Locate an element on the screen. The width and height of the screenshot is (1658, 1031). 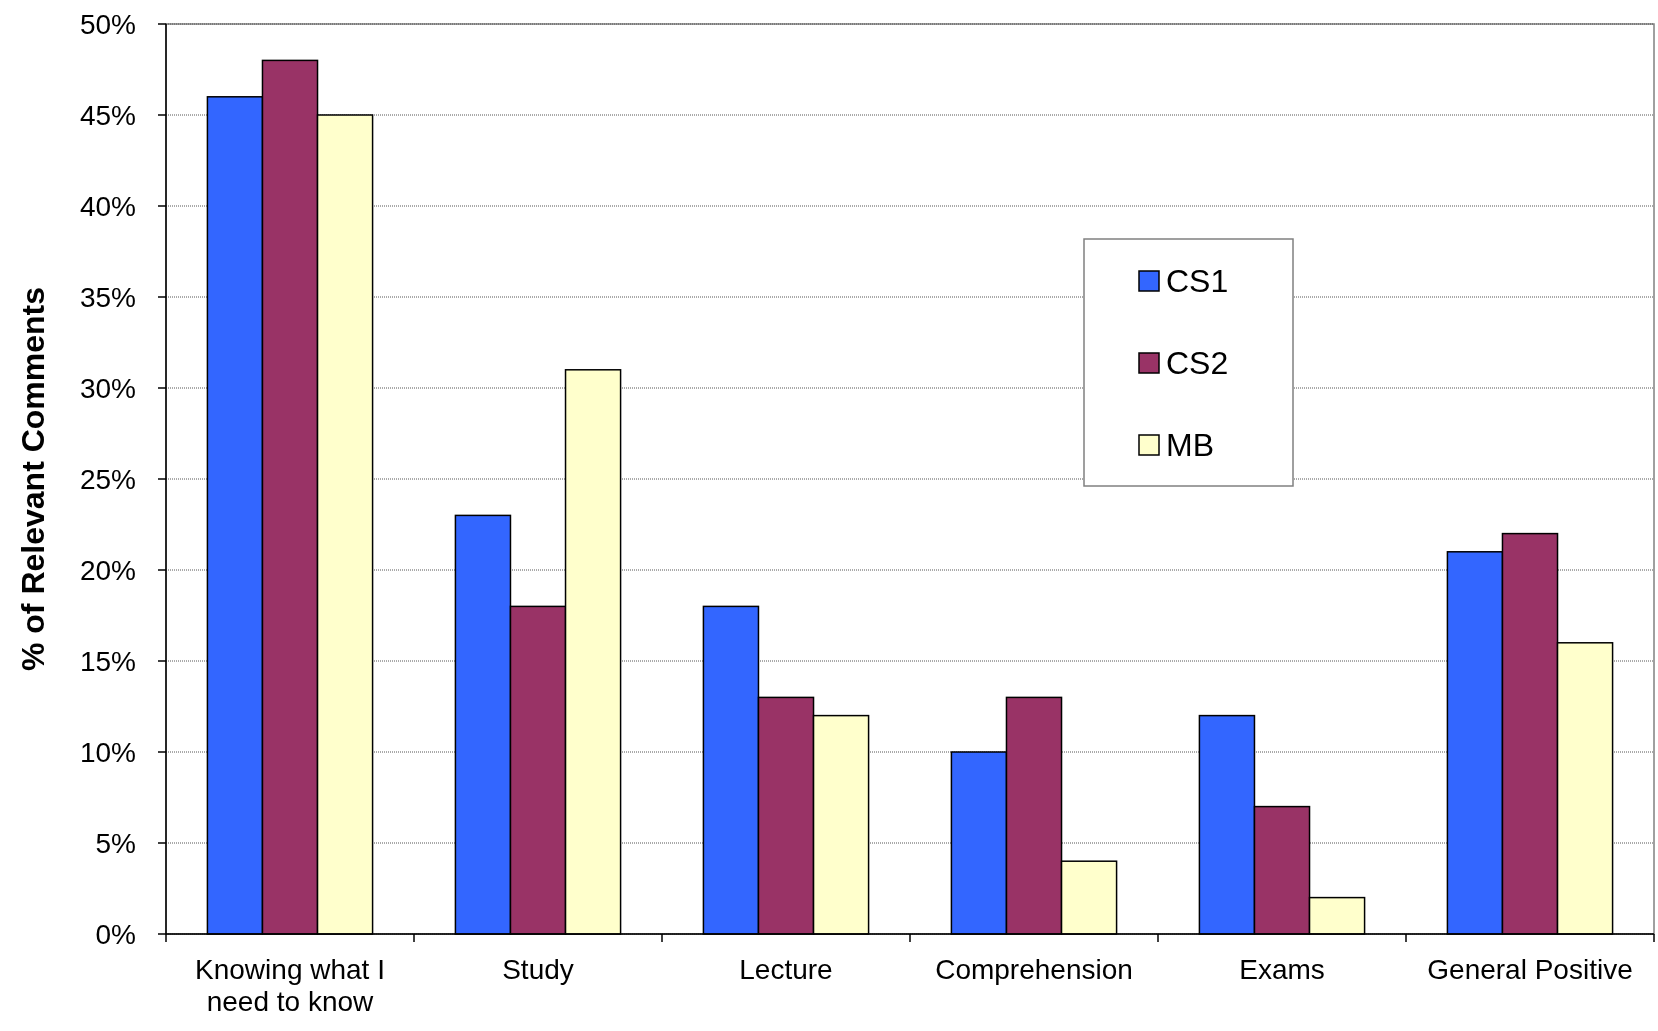
x-tick-label: Exams is located at coordinates (1282, 969).